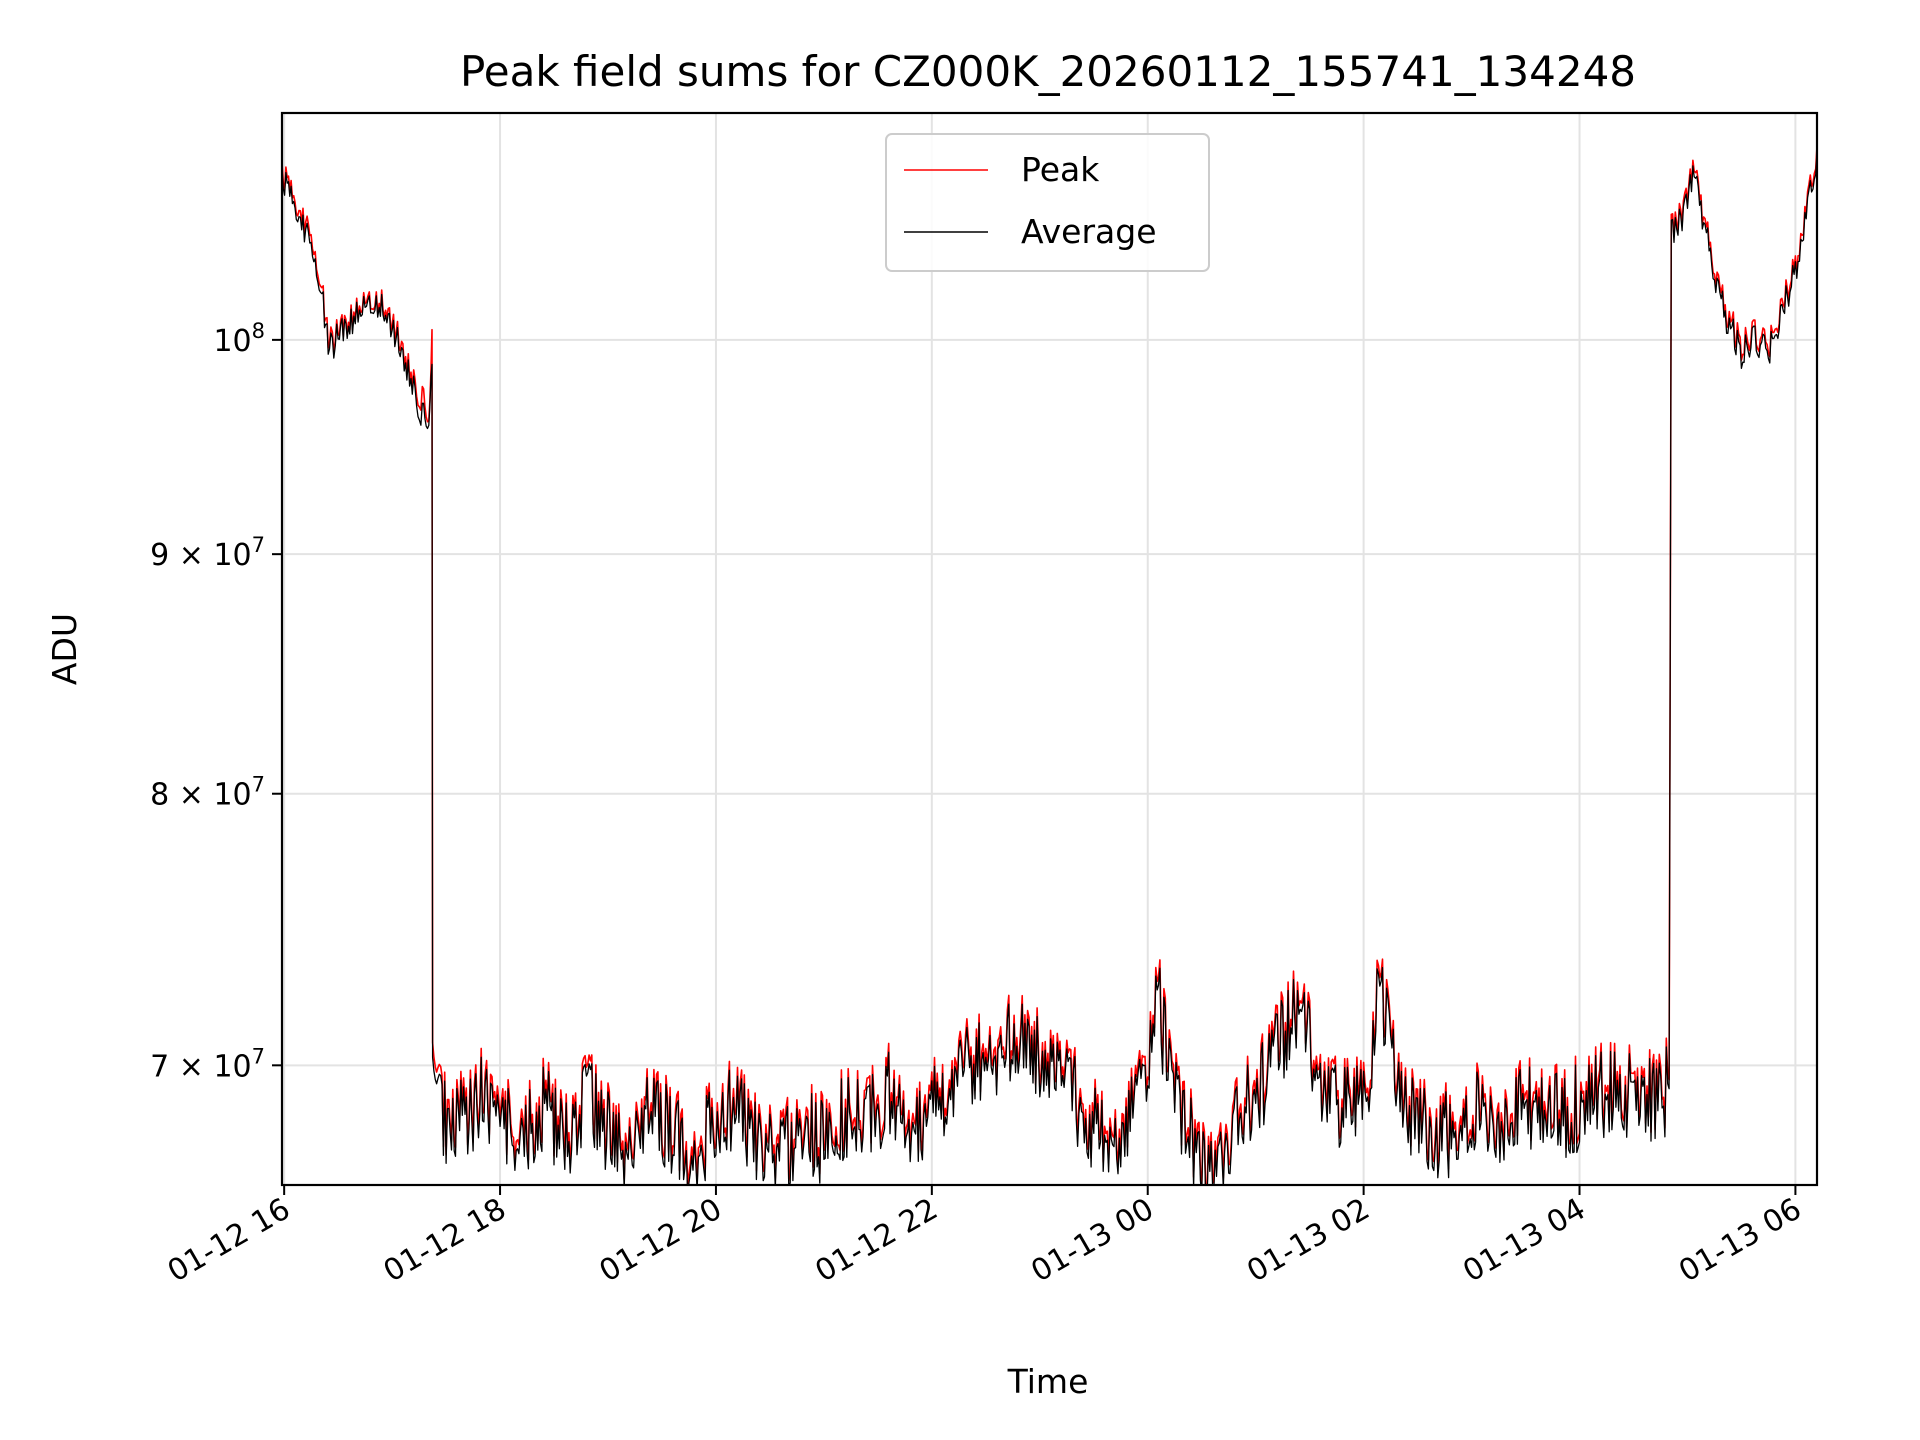 The height and width of the screenshot is (1440, 1920). Describe the element at coordinates (1060, 169) in the screenshot. I see `legend-peak-label: Peak` at that location.